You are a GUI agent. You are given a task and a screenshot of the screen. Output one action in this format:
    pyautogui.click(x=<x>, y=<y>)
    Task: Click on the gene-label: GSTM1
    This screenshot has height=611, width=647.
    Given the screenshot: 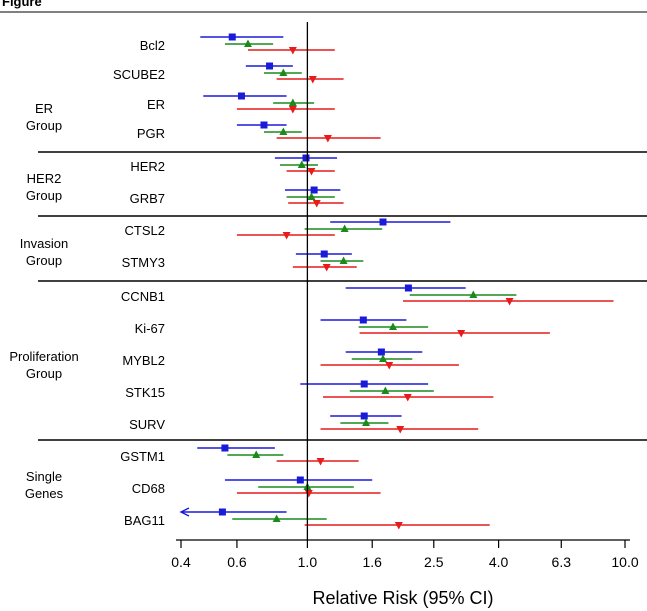 What is the action you would take?
    pyautogui.click(x=142, y=456)
    